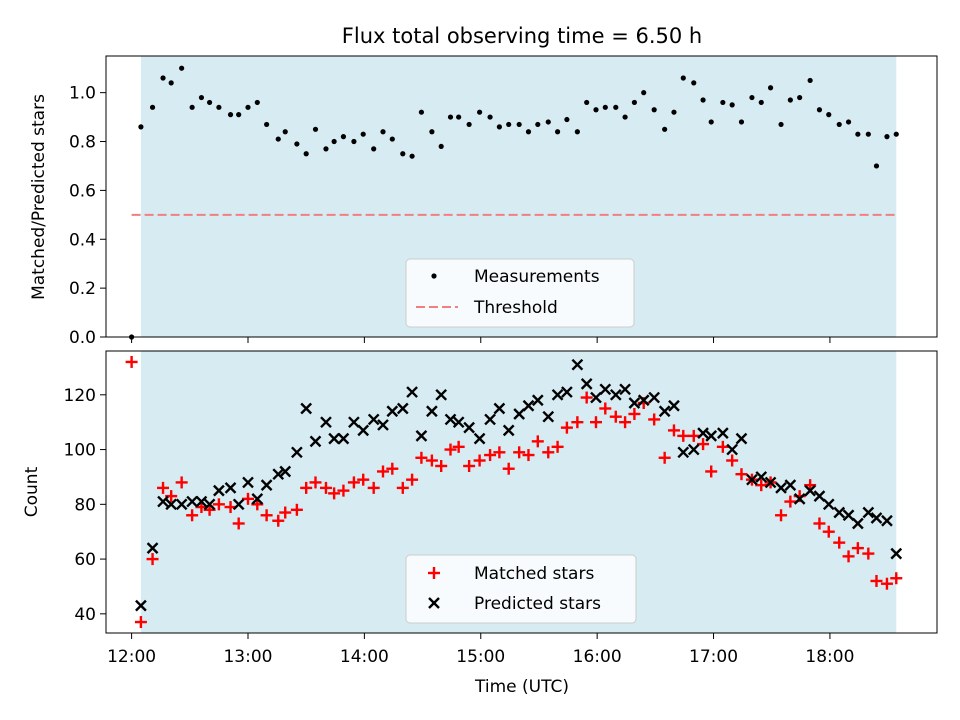 This screenshot has height=720, width=960. Describe the element at coordinates (434, 276) in the screenshot. I see `legend-measurements-marker` at that location.